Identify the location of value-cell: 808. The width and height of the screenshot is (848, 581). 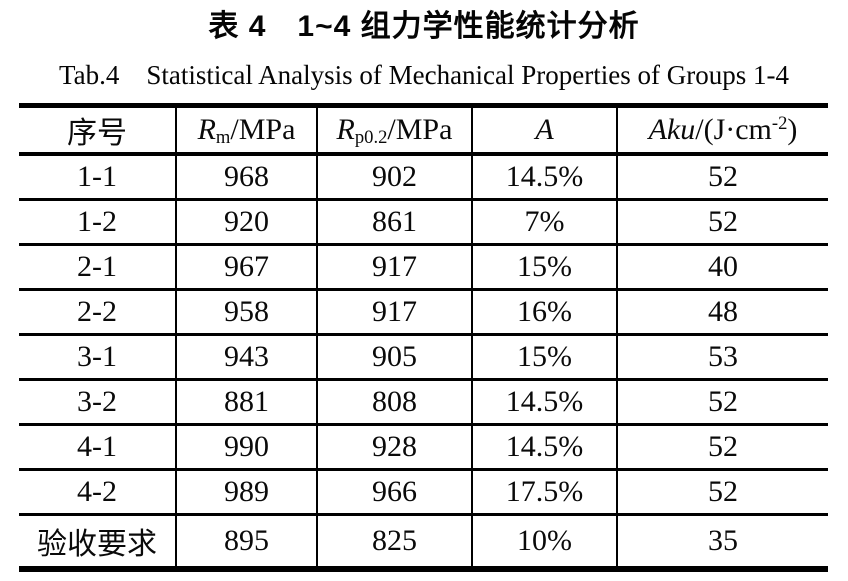
(394, 402).